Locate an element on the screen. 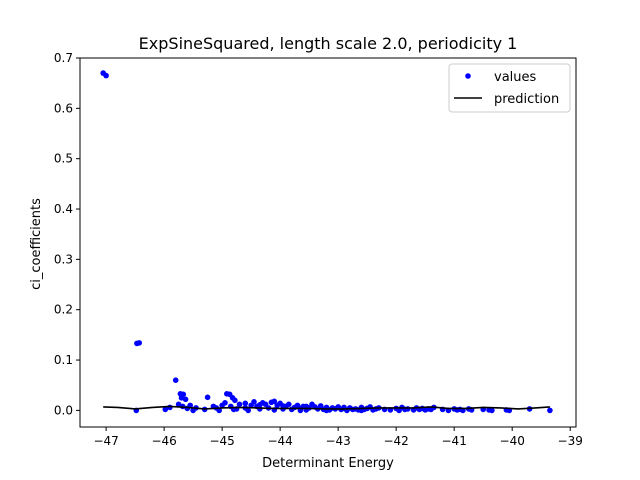 Image resolution: width=640 pixels, height=480 pixels. x-tick-label: −42 is located at coordinates (395, 441).